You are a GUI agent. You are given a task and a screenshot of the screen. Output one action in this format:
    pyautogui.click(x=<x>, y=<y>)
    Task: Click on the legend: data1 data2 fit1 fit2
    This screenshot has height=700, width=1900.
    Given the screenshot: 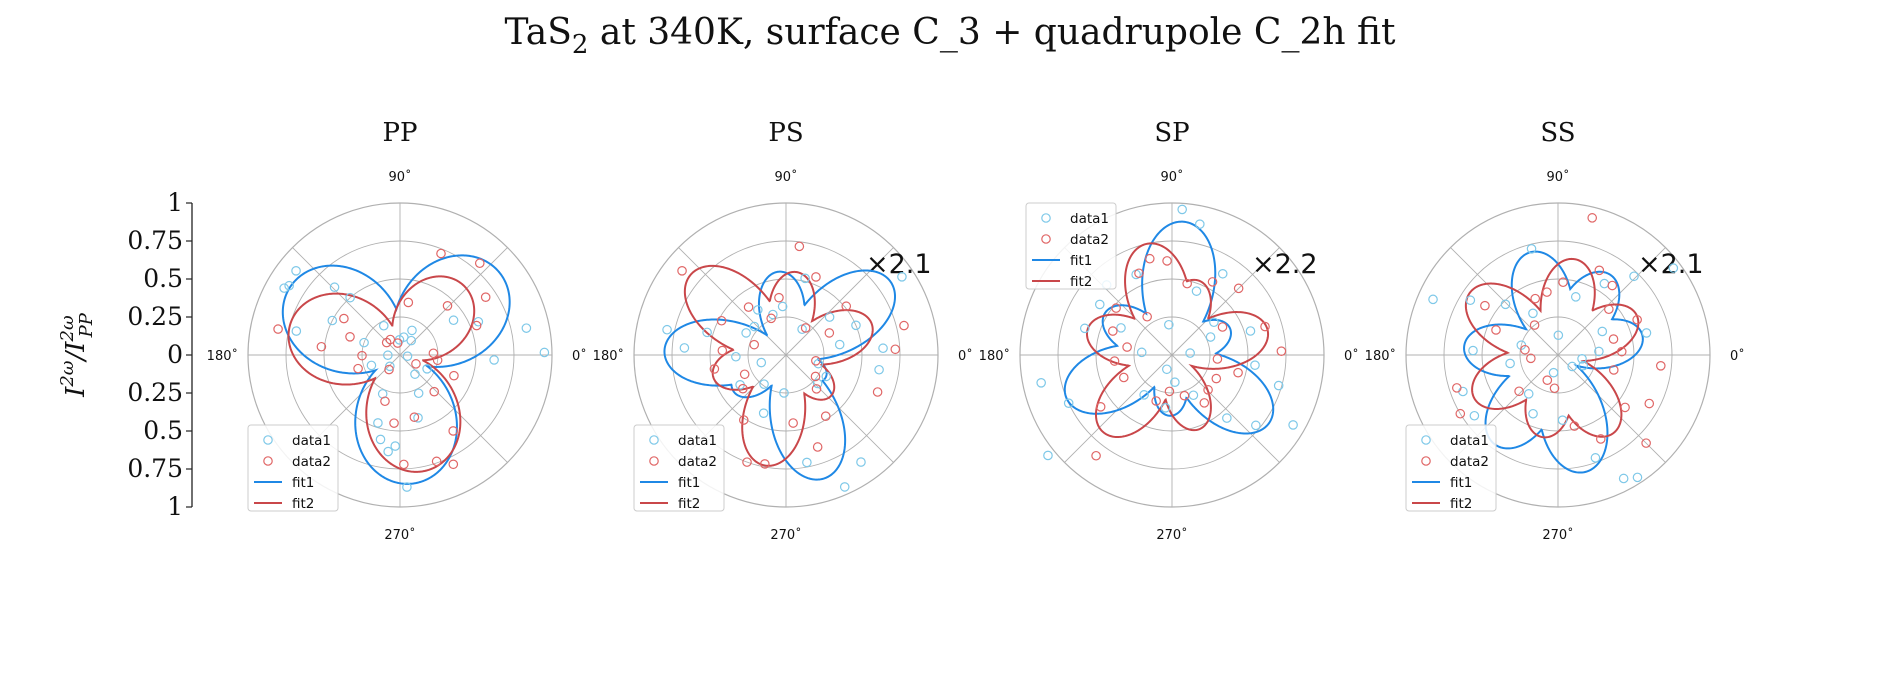 What is the action you would take?
    pyautogui.click(x=1451, y=468)
    